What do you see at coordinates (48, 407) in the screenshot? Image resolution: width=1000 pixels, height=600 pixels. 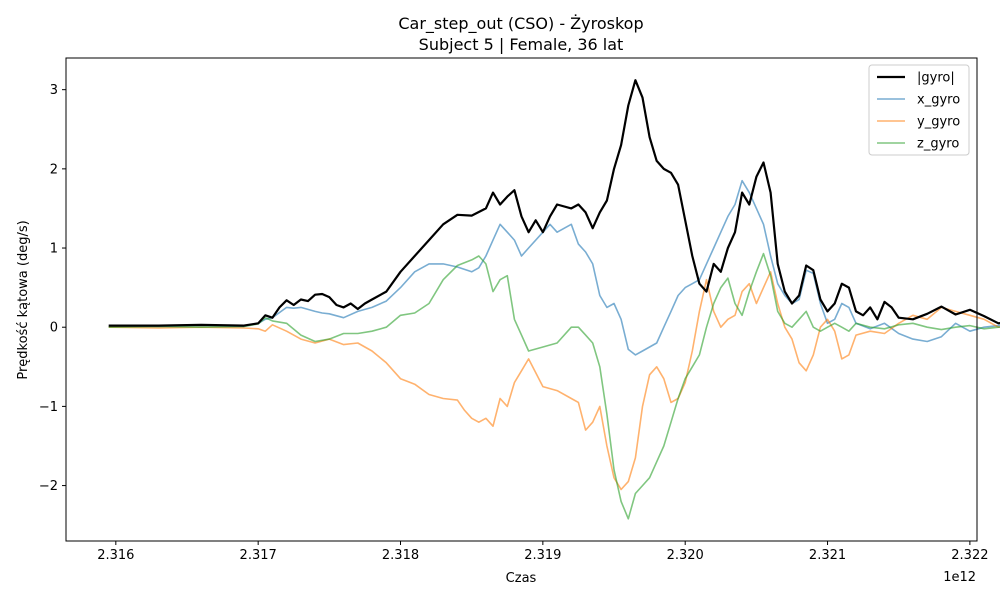 I see `y-tick-label: −1` at bounding box center [48, 407].